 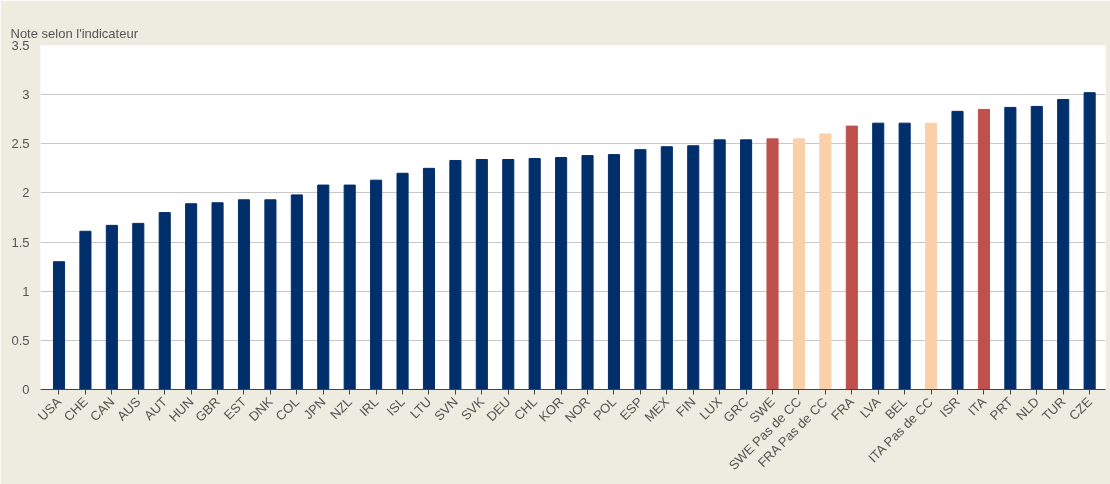 I want to click on y-tick-label: 3.5, so click(x=20, y=45).